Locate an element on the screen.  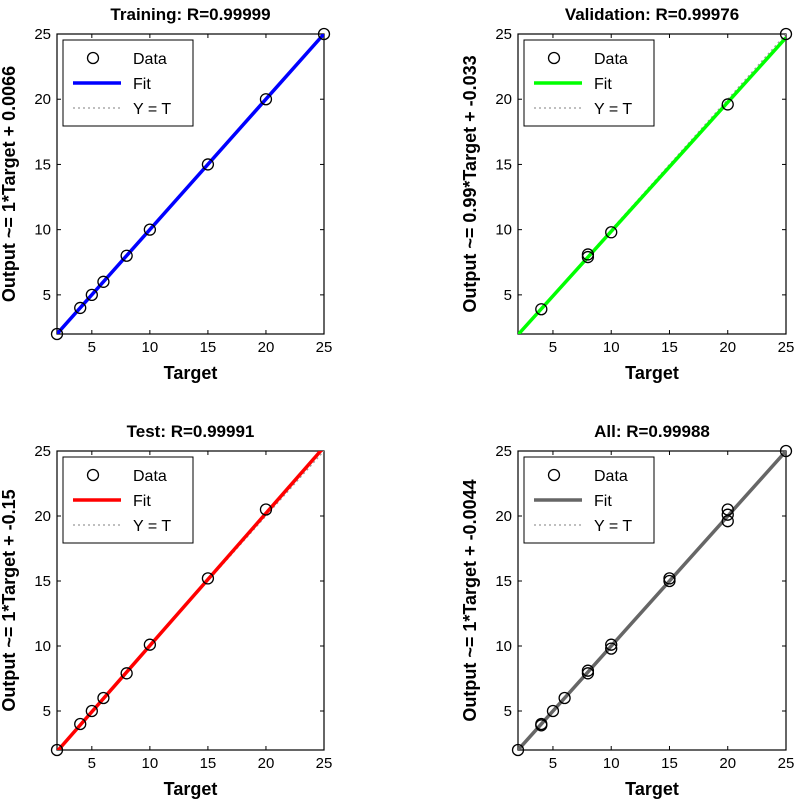
y-axis-label: Output ~= 1*Target + 0.0066 is located at coordinates (9, 184).